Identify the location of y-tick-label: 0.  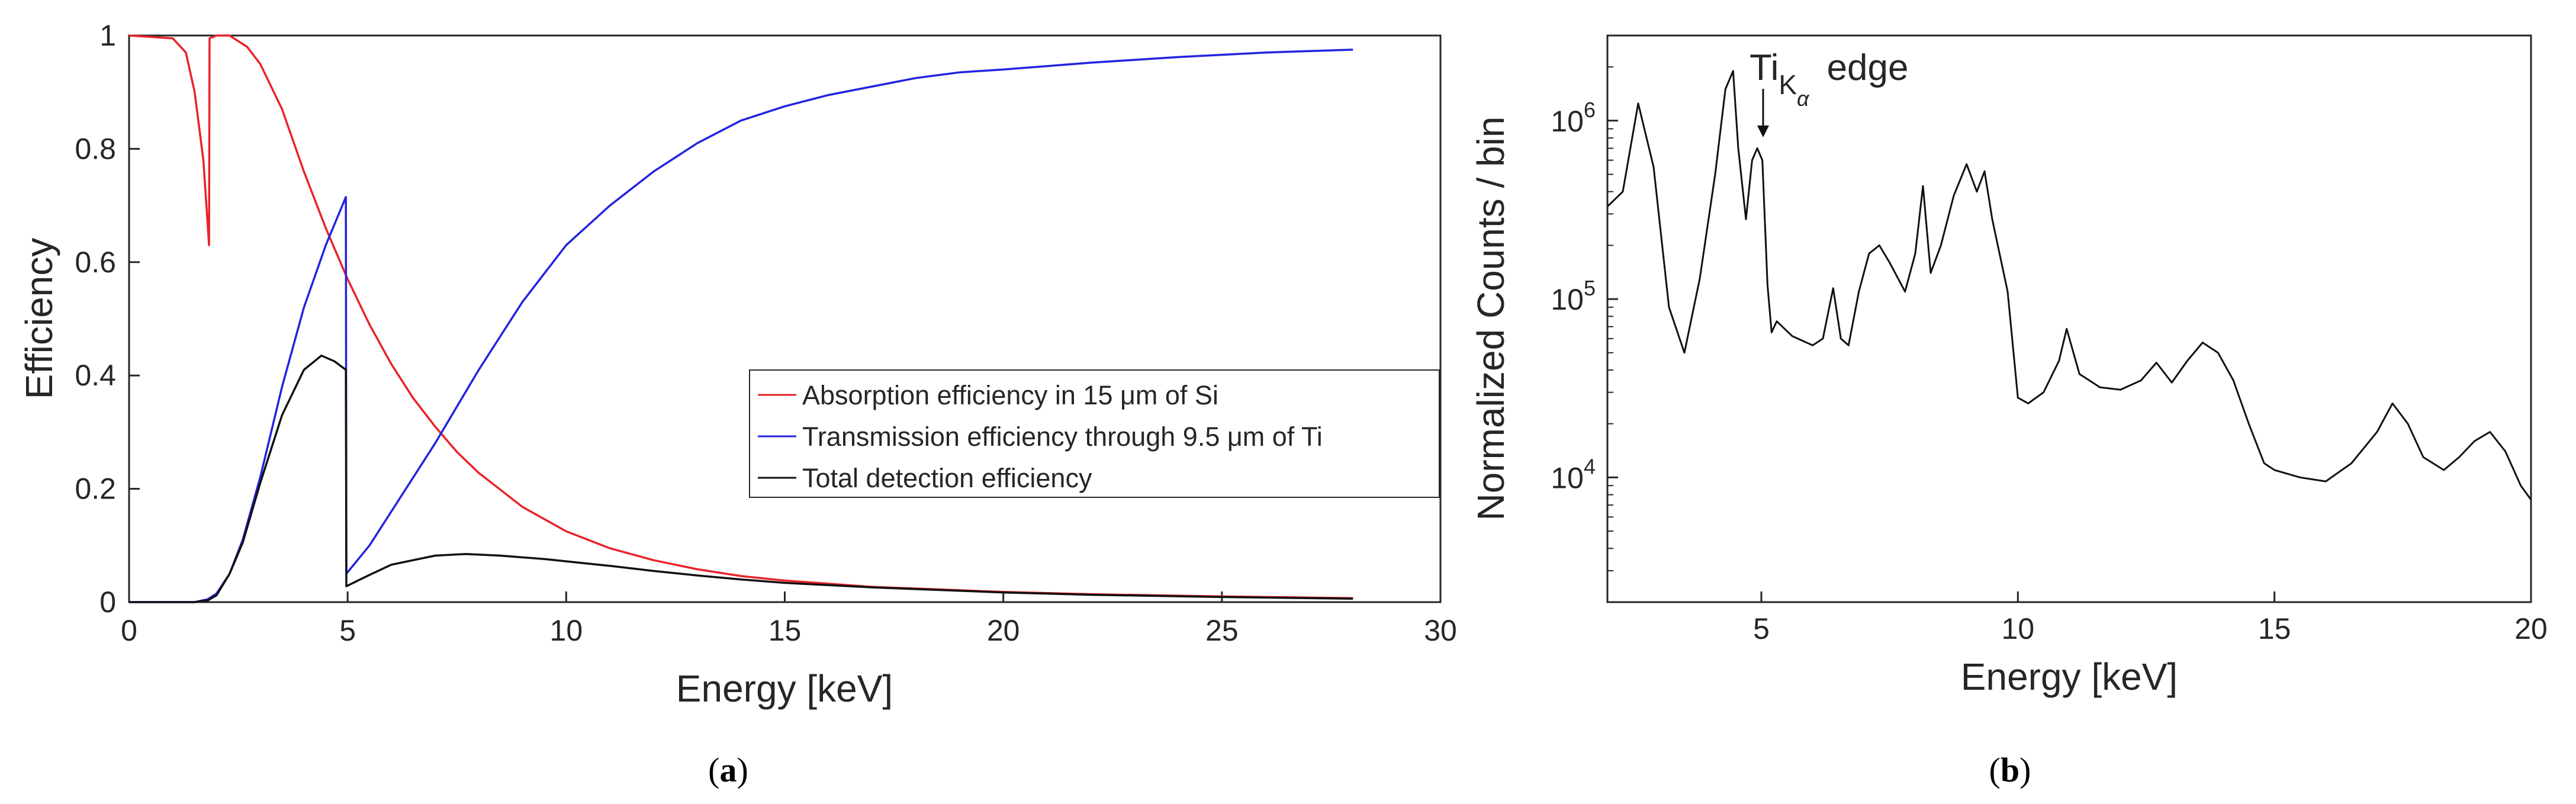
(108, 602).